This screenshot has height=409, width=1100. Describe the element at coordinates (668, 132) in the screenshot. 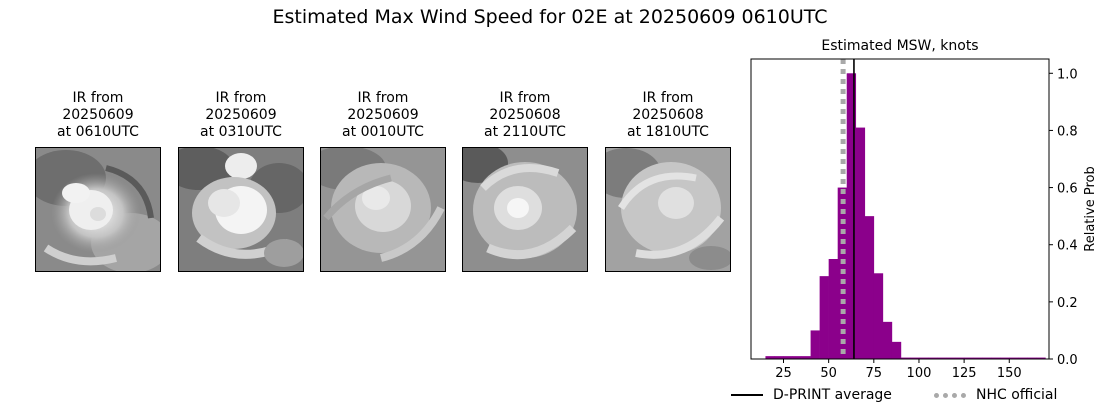

I see `ir-panel-time: at 1810UTC` at that location.